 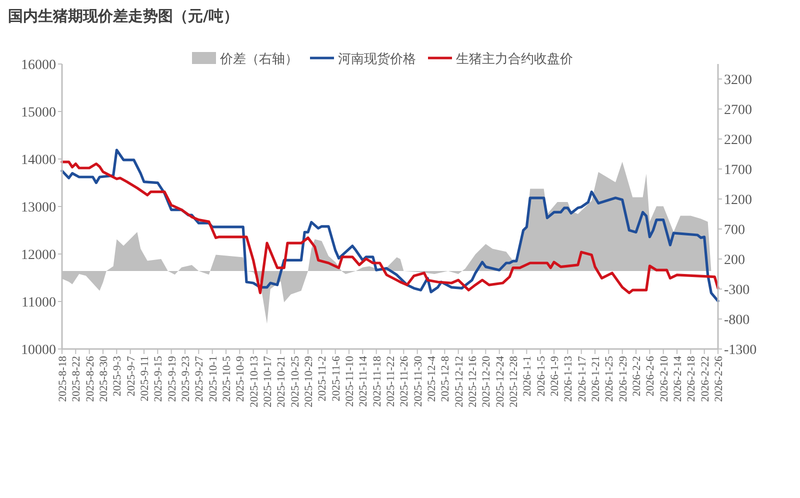 What do you see at coordinates (610, 379) in the screenshot?
I see `xtick: 2026-1-25` at bounding box center [610, 379].